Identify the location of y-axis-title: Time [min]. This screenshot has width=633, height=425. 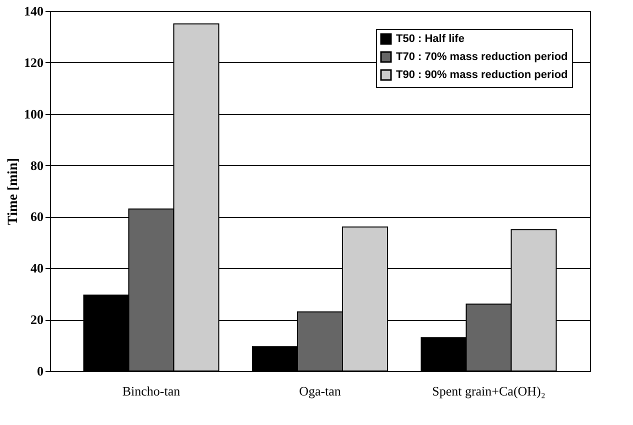
(13, 192).